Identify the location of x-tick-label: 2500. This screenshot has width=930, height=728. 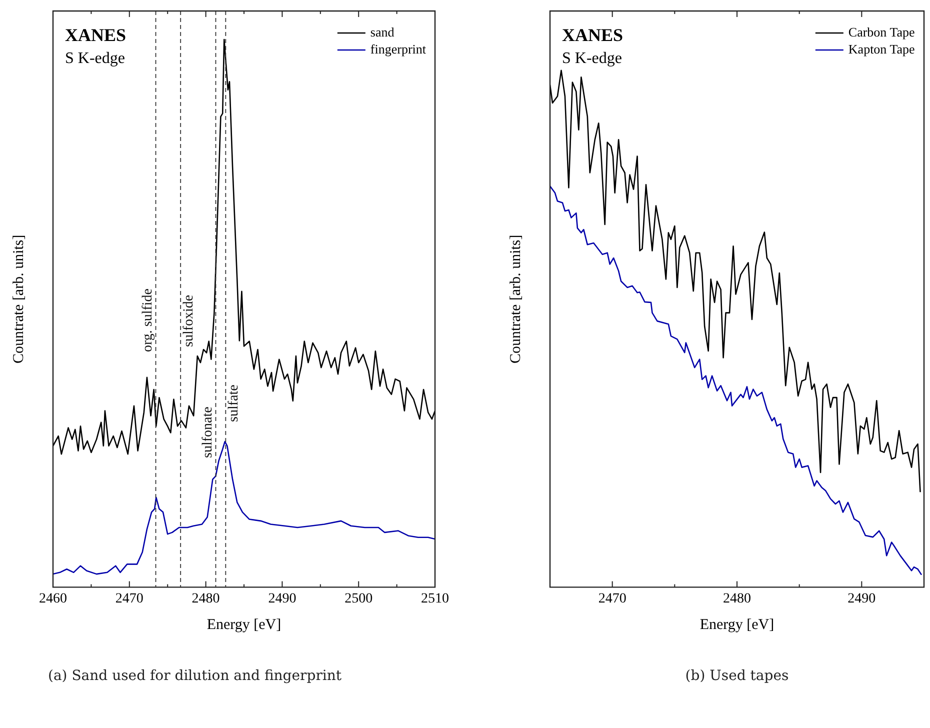
(358, 598).